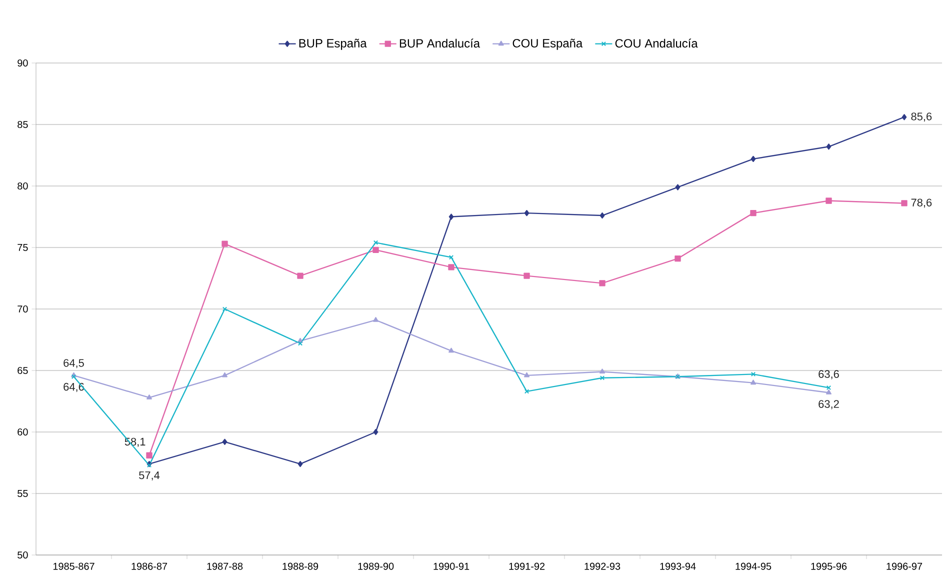 The width and height of the screenshot is (952, 582). What do you see at coordinates (678, 566) in the screenshot?
I see `x-tick-label: 1993-94` at bounding box center [678, 566].